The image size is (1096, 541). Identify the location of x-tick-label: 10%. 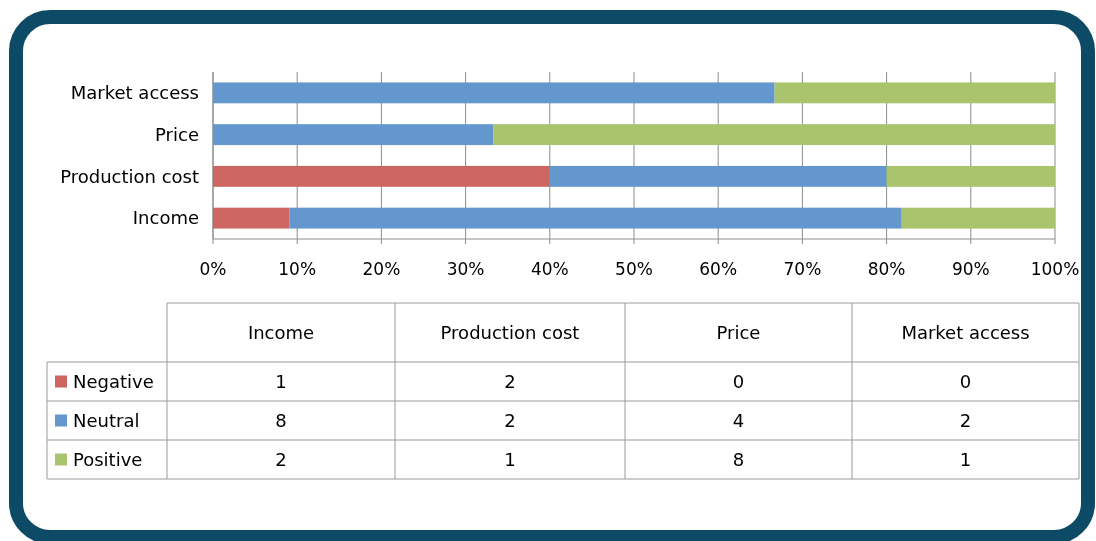
(297, 269).